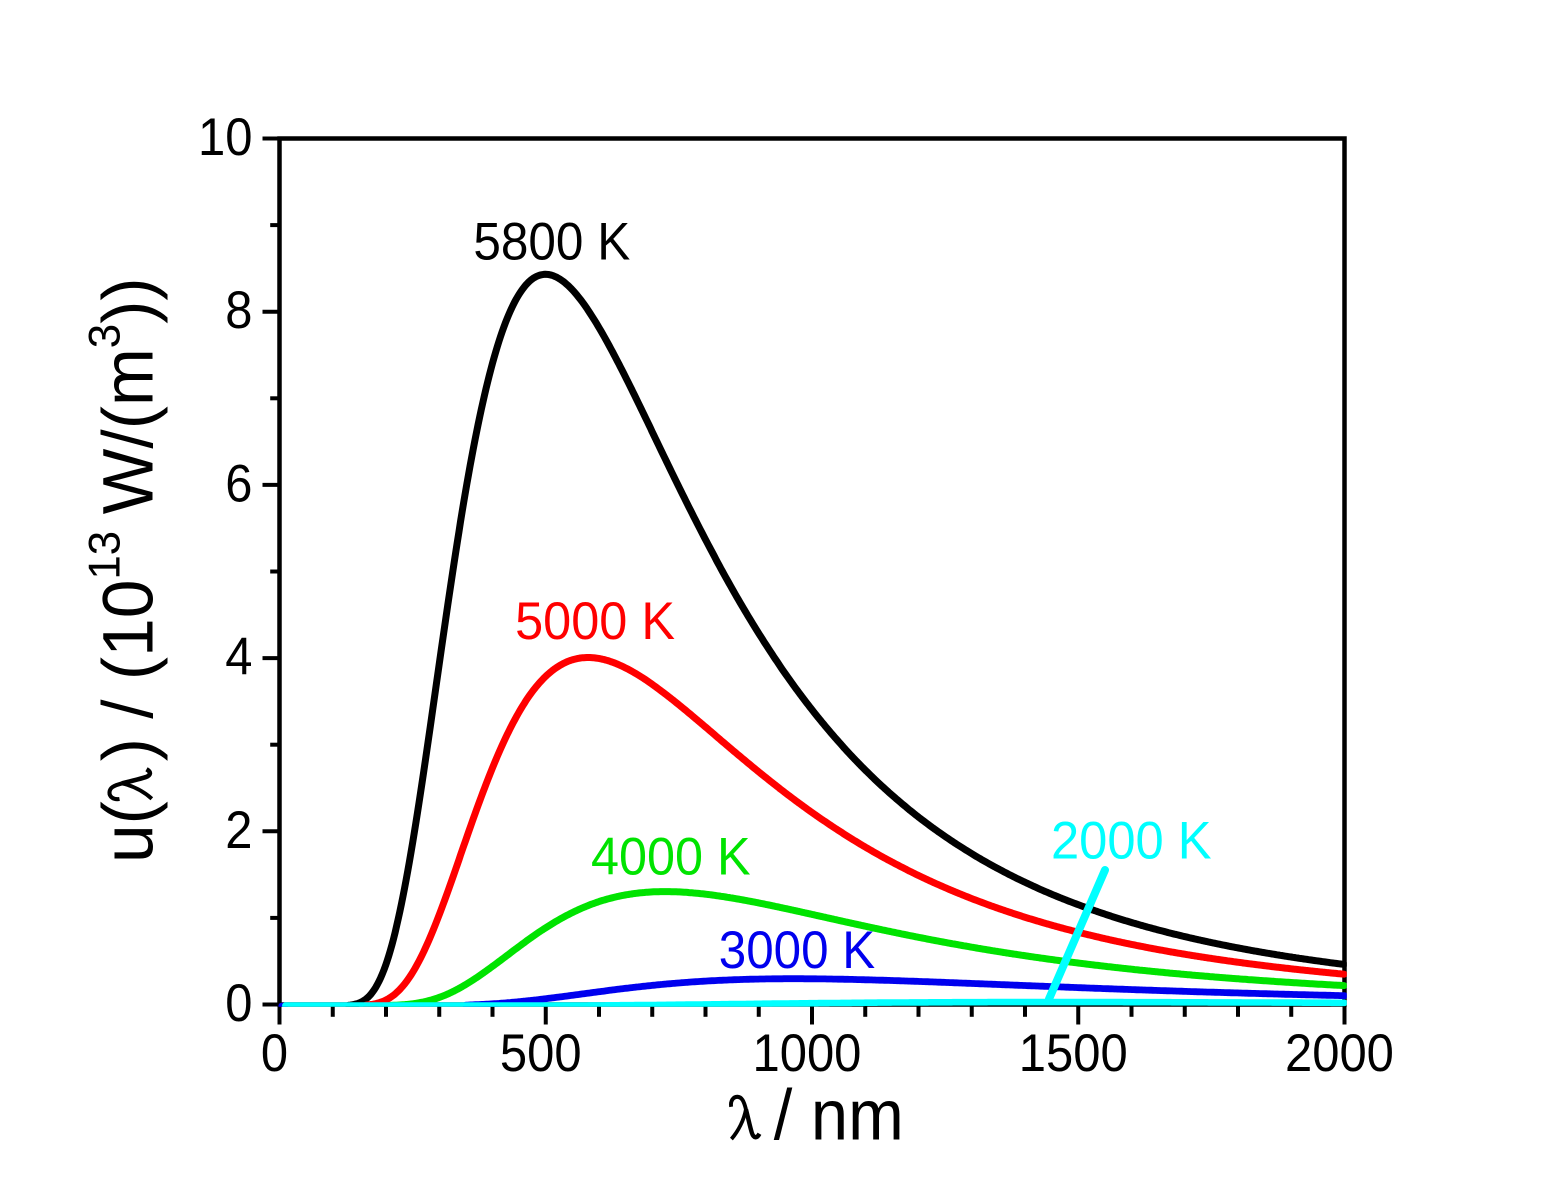 The image size is (1560, 1204). Describe the element at coordinates (129, 832) in the screenshot. I see `svg-text: u(` at that location.